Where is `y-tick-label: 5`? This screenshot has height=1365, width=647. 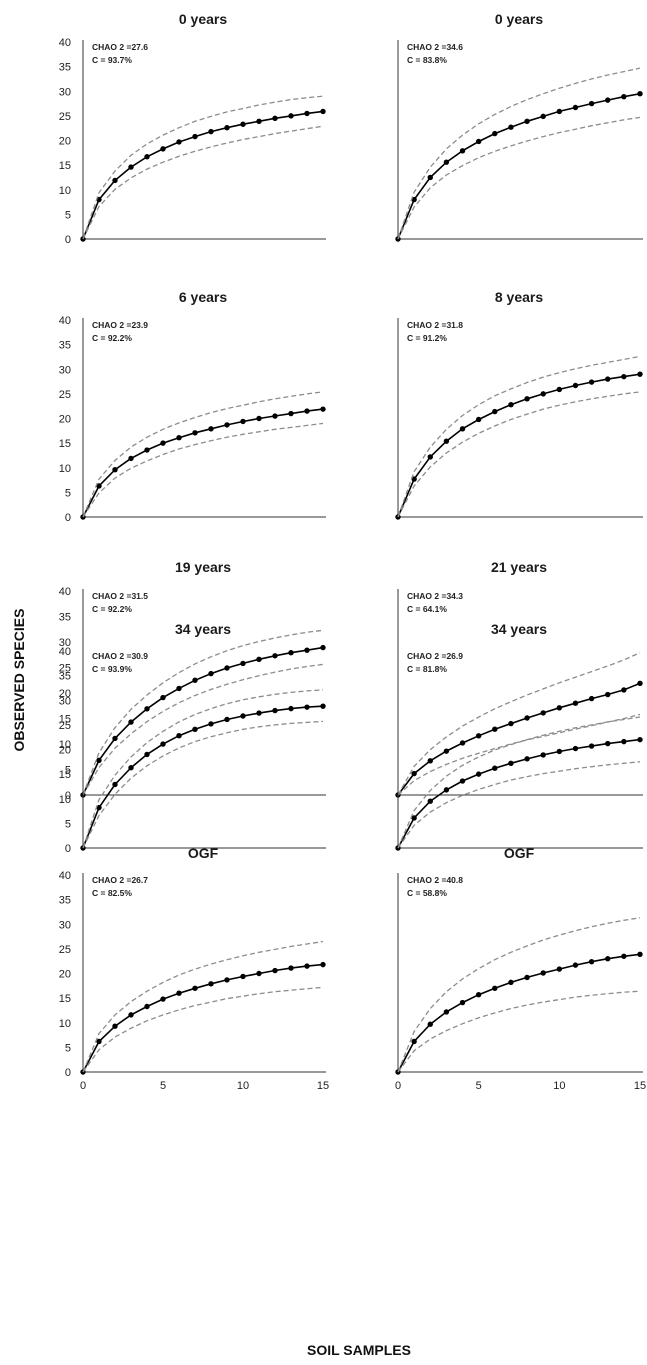
y-tick-label: 5 is located at coordinates (68, 215).